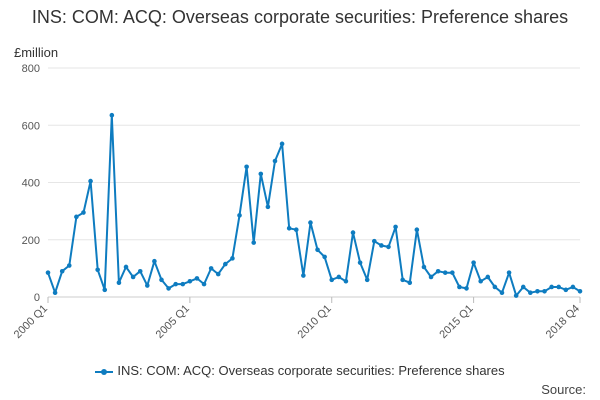  I want to click on x-tick-label: 2015 Q1, so click(456, 322).